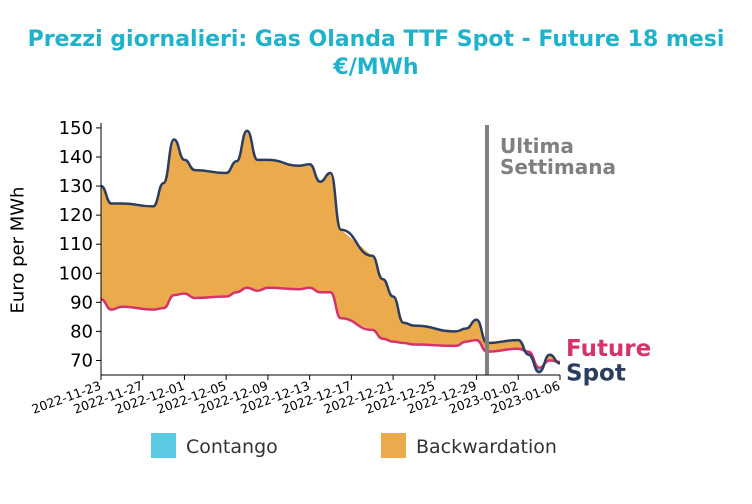 The width and height of the screenshot is (752, 504). What do you see at coordinates (76, 128) in the screenshot?
I see `y-tick-label: 150` at bounding box center [76, 128].